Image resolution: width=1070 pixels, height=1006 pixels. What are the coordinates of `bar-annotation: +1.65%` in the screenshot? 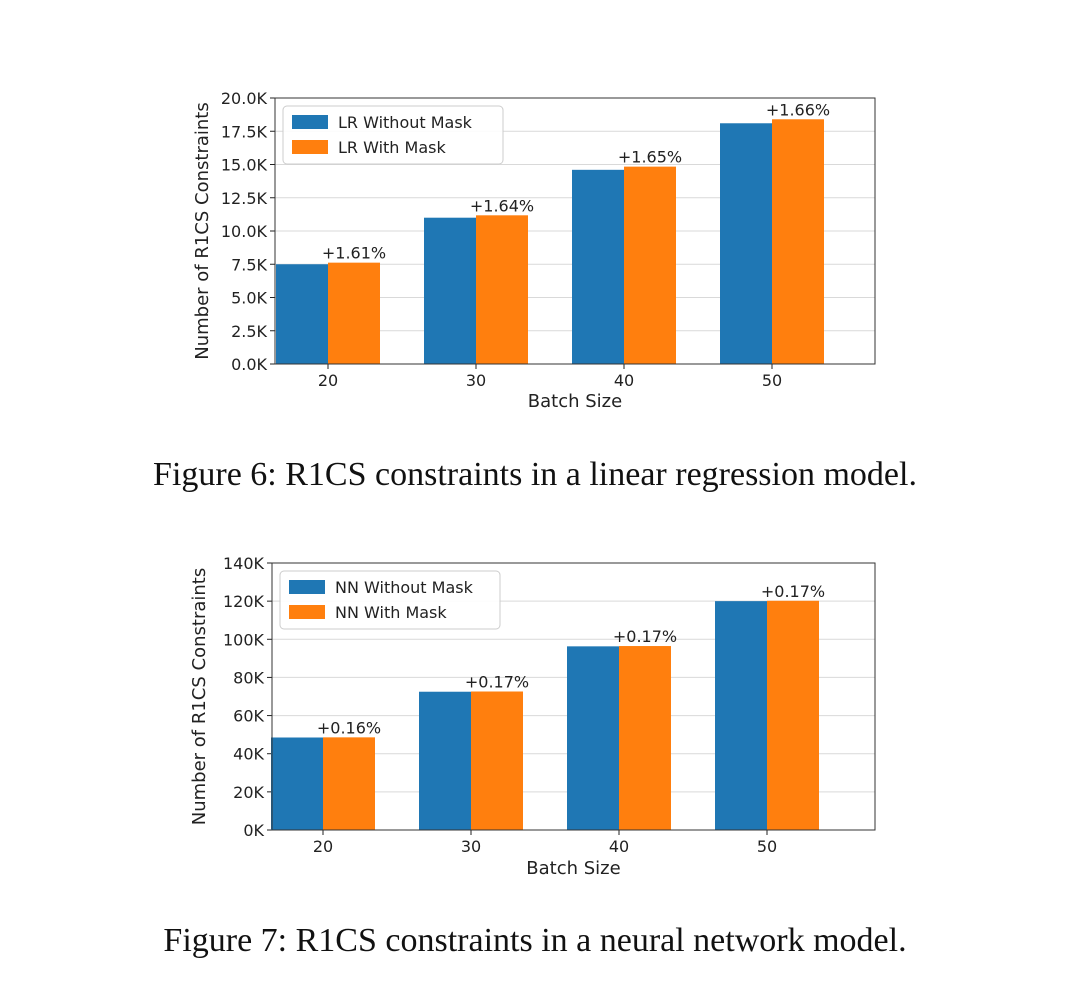 It's located at (650, 157).